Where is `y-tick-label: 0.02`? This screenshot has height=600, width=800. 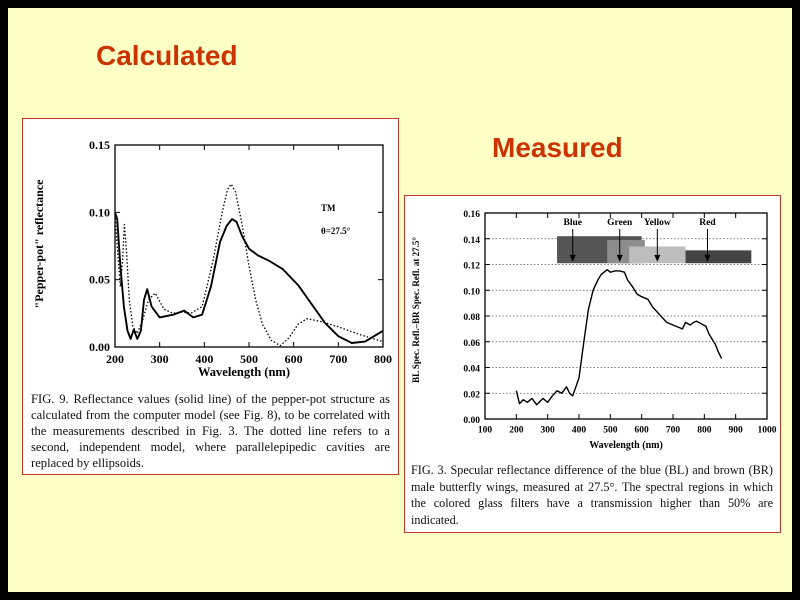 y-tick-label: 0.02 is located at coordinates (471, 395).